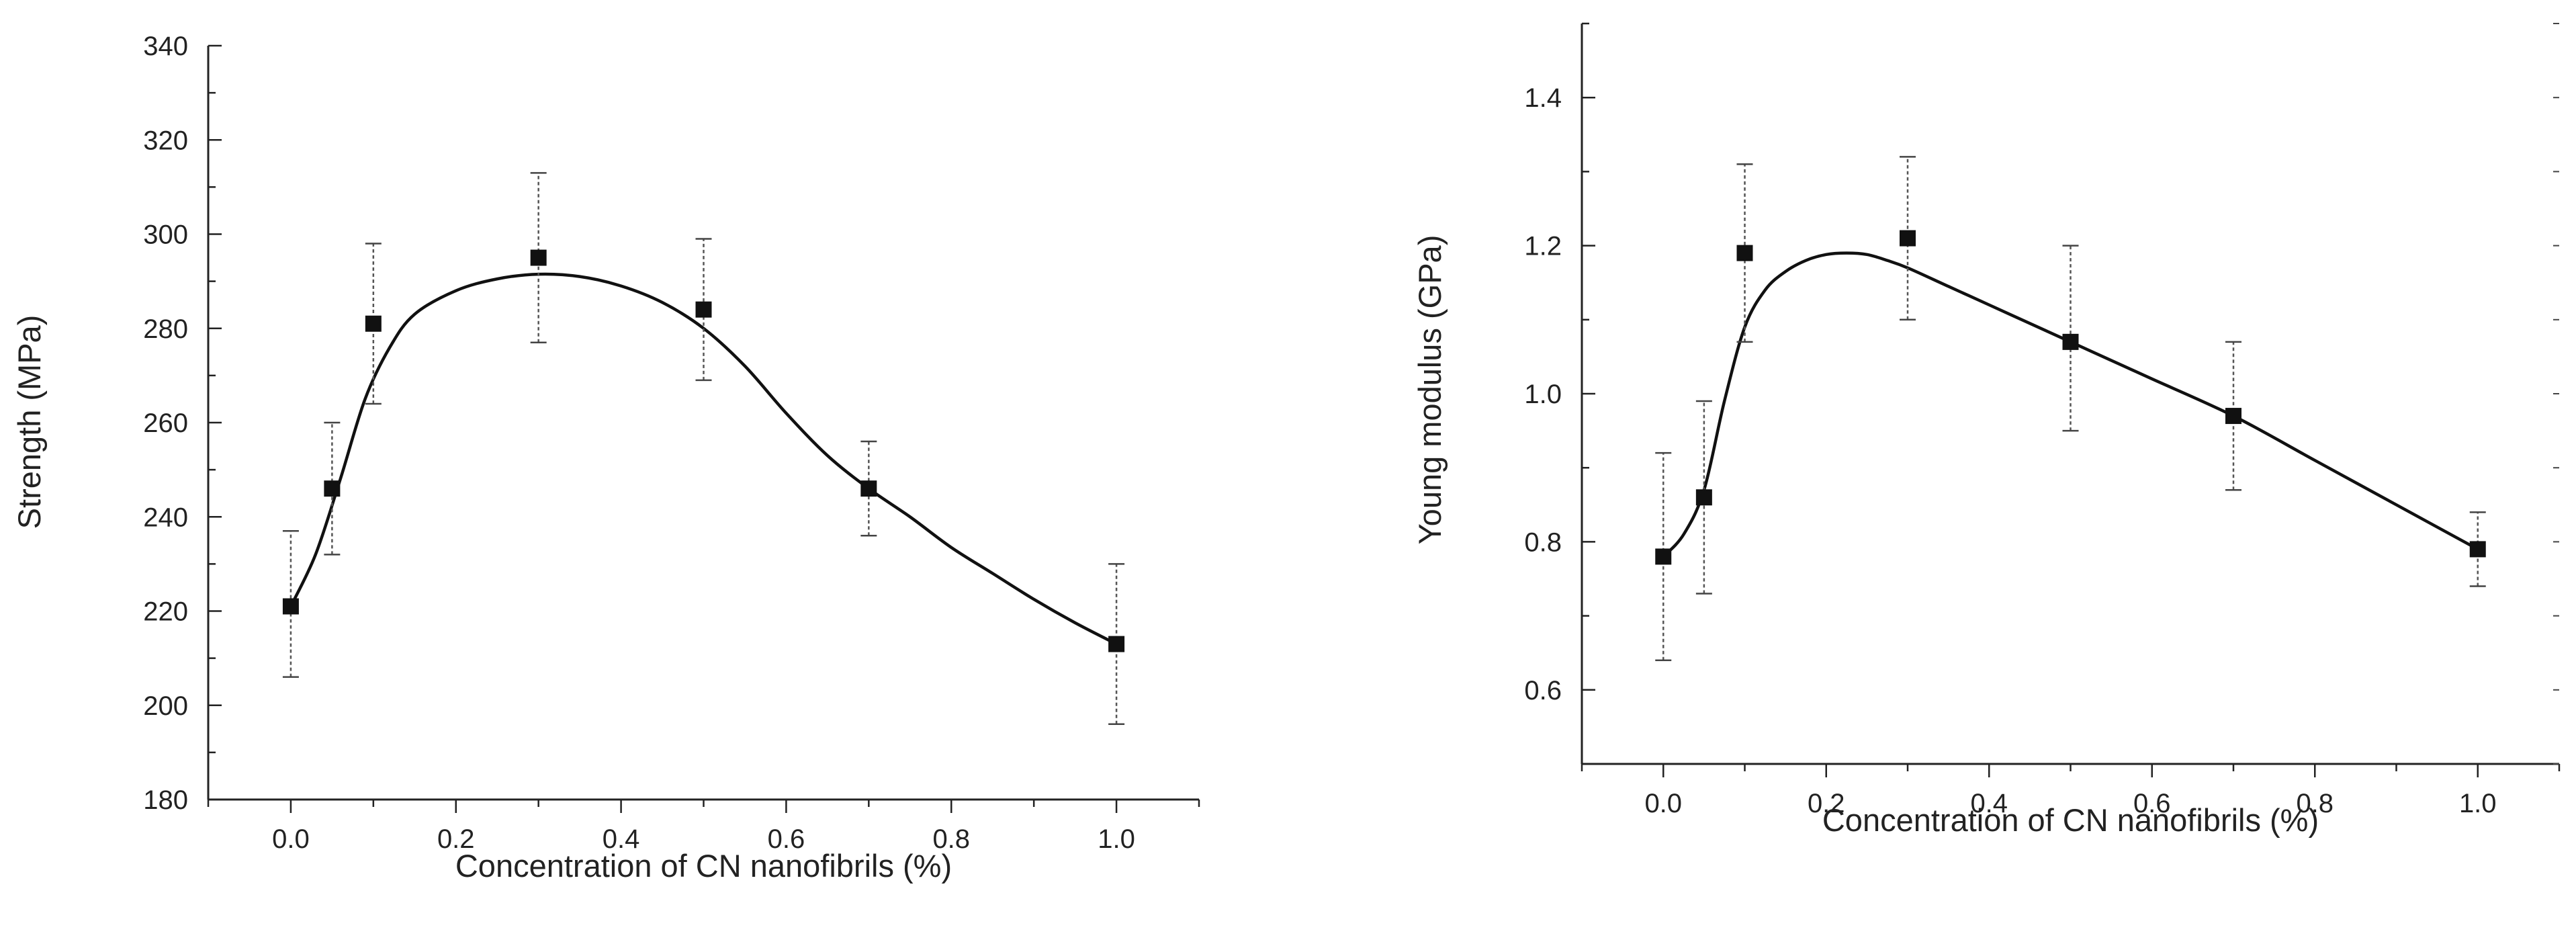 This screenshot has width=2576, height=946. I want to click on y-tick-label: 340, so click(166, 46).